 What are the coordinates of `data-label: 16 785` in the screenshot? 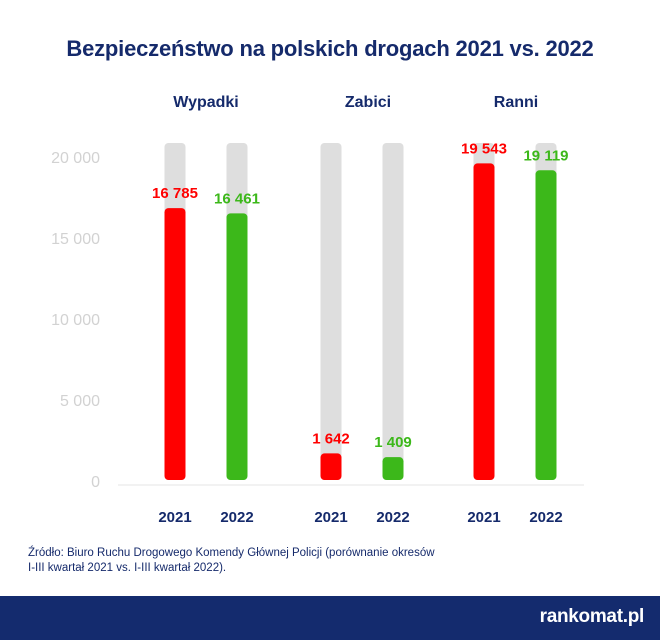 It's located at (175, 193).